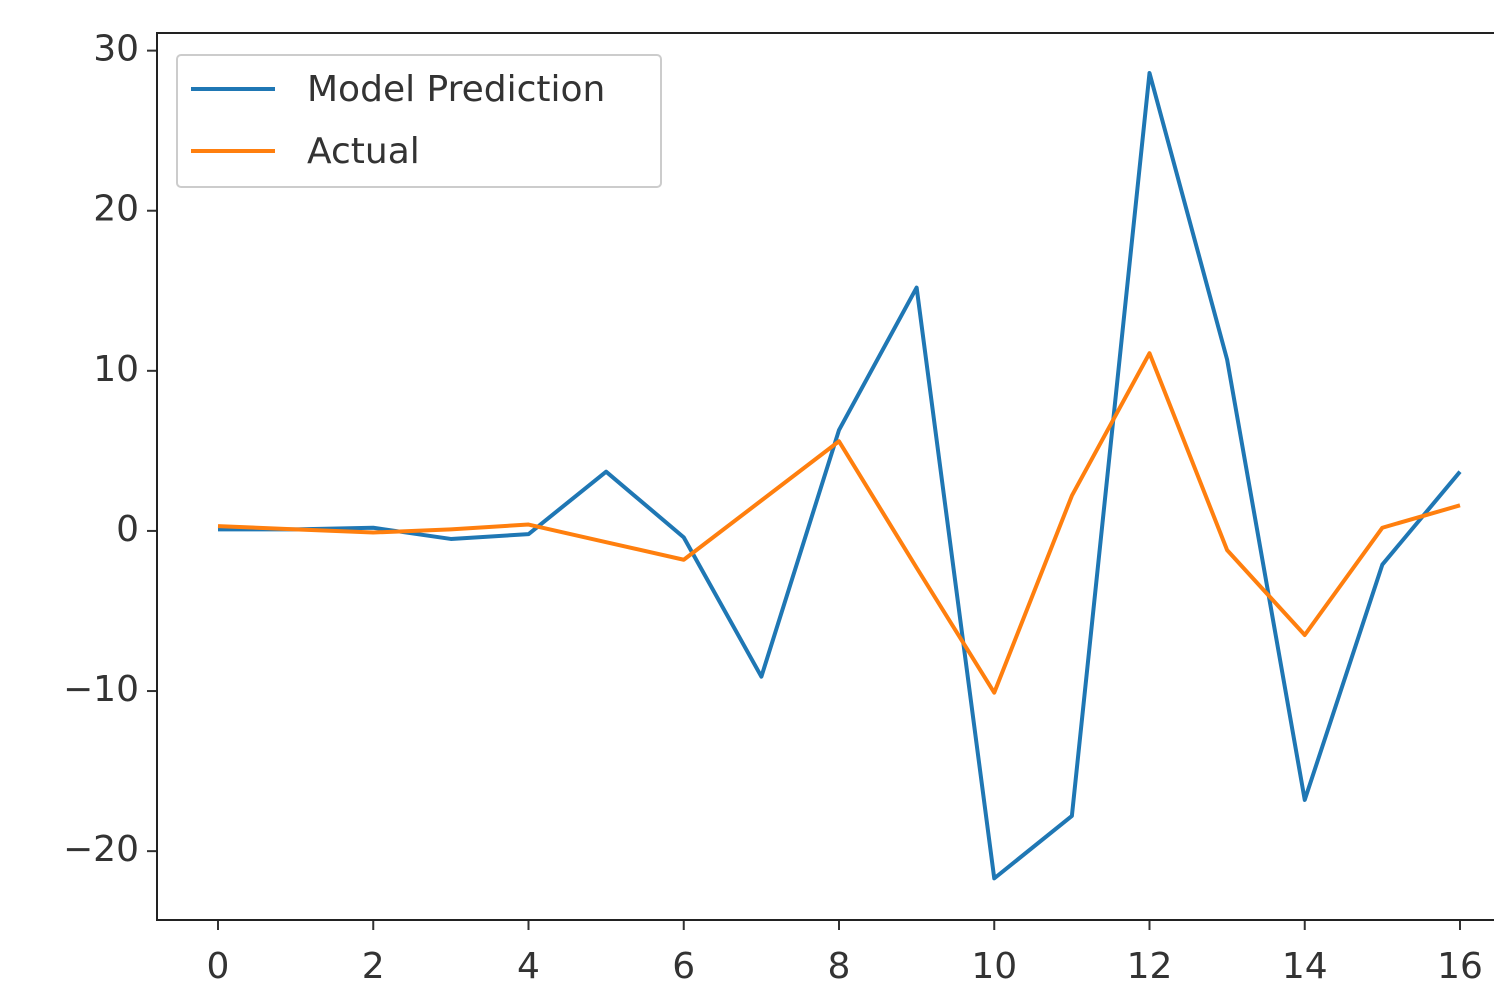 The image size is (1494, 988). What do you see at coordinates (373, 966) in the screenshot?
I see `x-tick-label: 2` at bounding box center [373, 966].